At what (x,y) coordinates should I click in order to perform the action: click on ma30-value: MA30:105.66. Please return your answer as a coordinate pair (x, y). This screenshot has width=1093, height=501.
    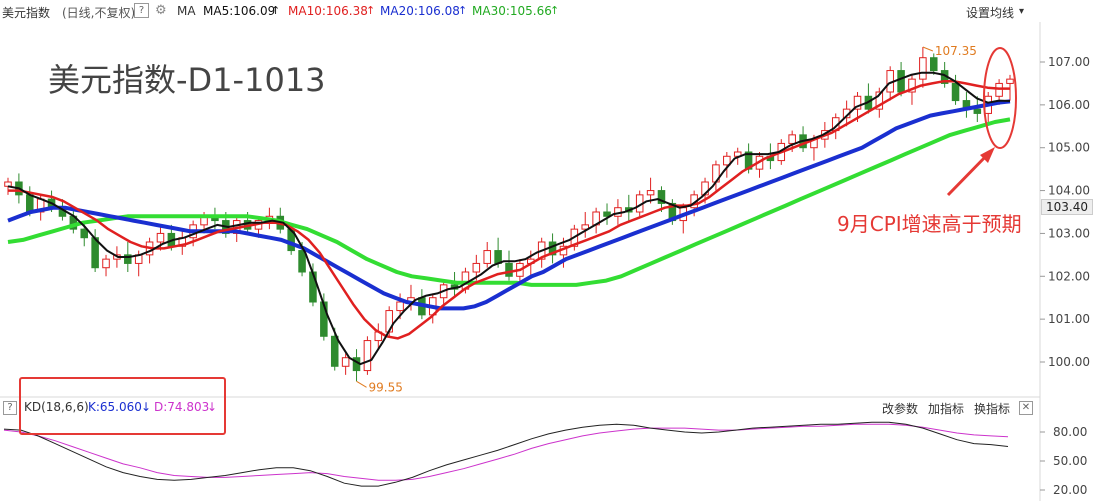
    Looking at the image, I should click on (512, 11).